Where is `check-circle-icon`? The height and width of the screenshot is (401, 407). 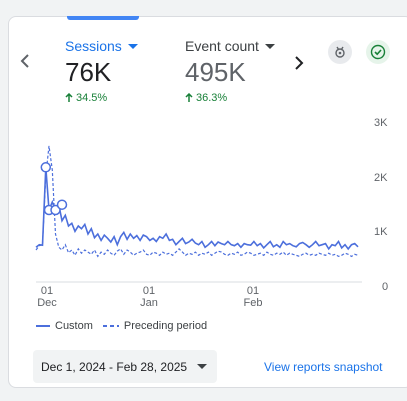 check-circle-icon is located at coordinates (378, 52).